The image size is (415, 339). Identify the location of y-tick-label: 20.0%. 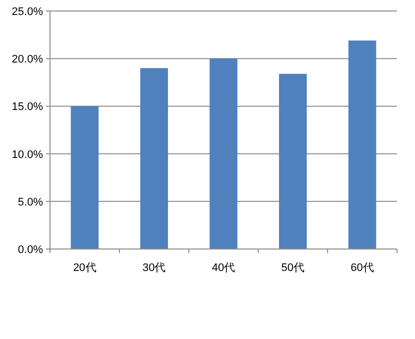
(28, 60).